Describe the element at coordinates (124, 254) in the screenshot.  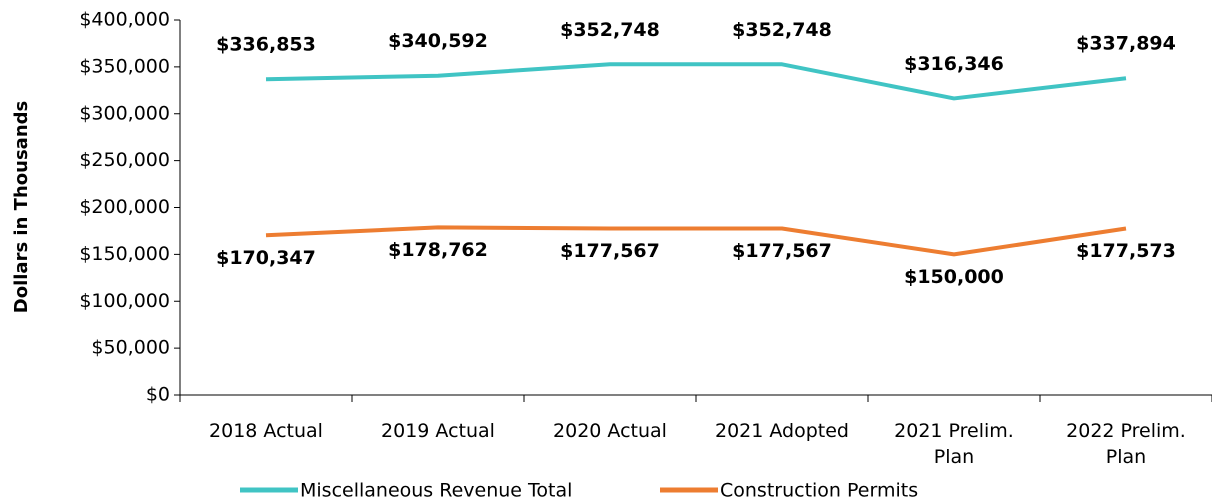
I see `y-tick-label: $150,000` at that location.